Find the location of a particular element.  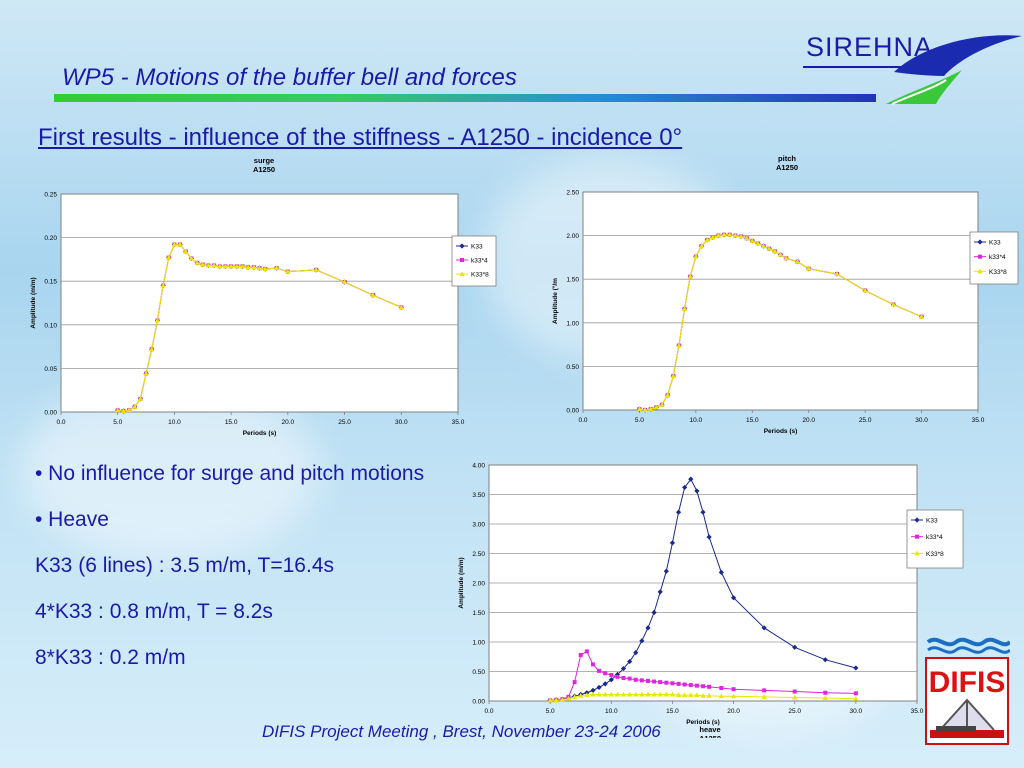

legend-box is located at coordinates (474, 261).